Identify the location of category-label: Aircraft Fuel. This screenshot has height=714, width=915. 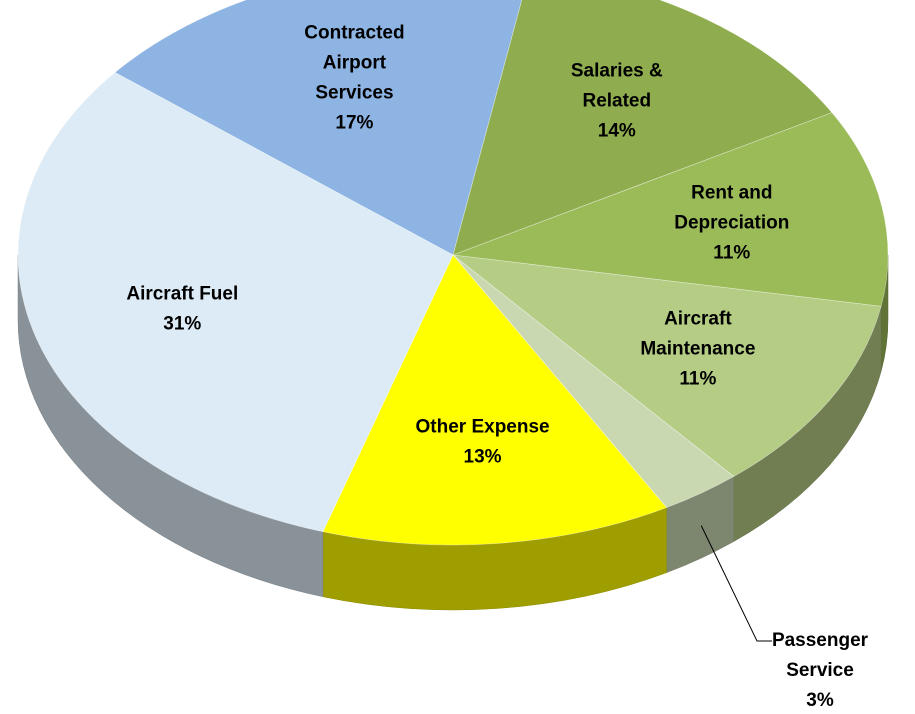
(182, 293).